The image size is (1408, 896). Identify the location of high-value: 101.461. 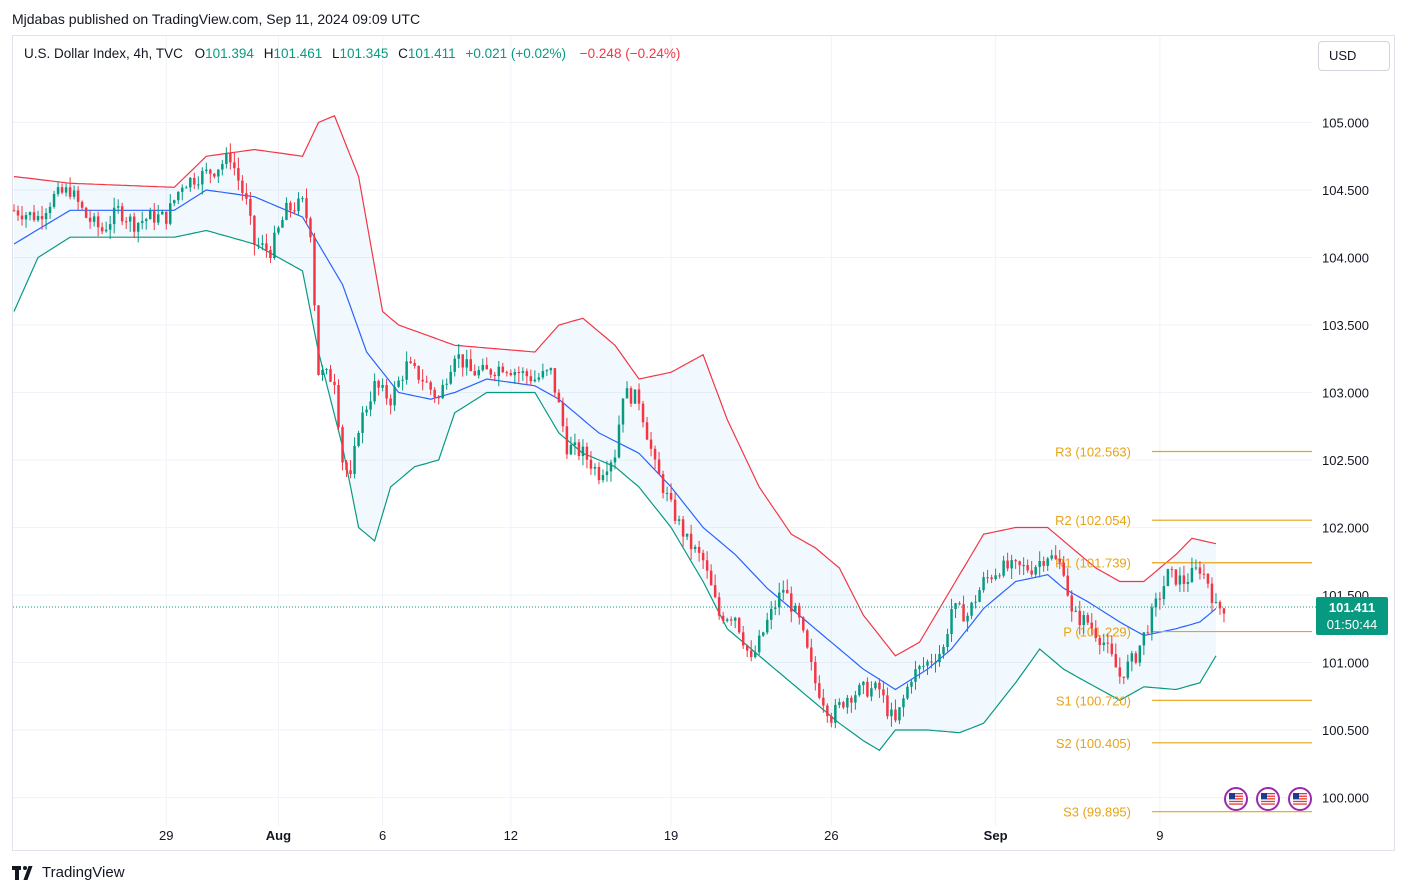
(298, 53).